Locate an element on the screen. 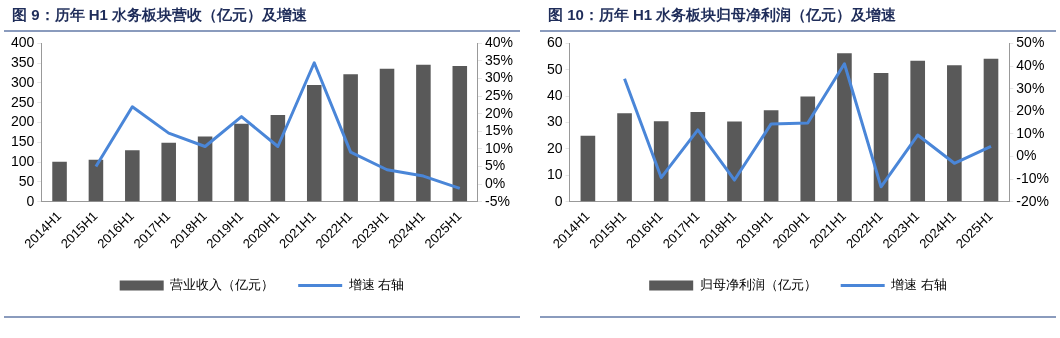  y2-tick-label: 35% is located at coordinates (499, 59).